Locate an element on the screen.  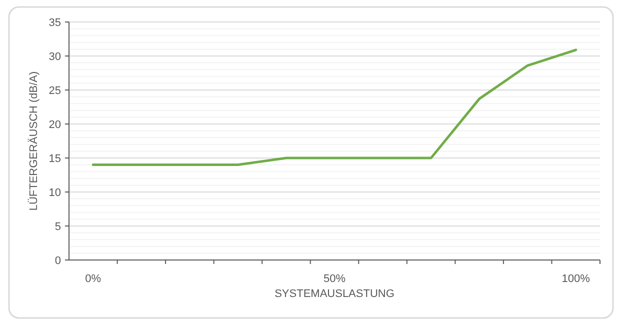
y-tick-label: 35 is located at coordinates (54, 22).